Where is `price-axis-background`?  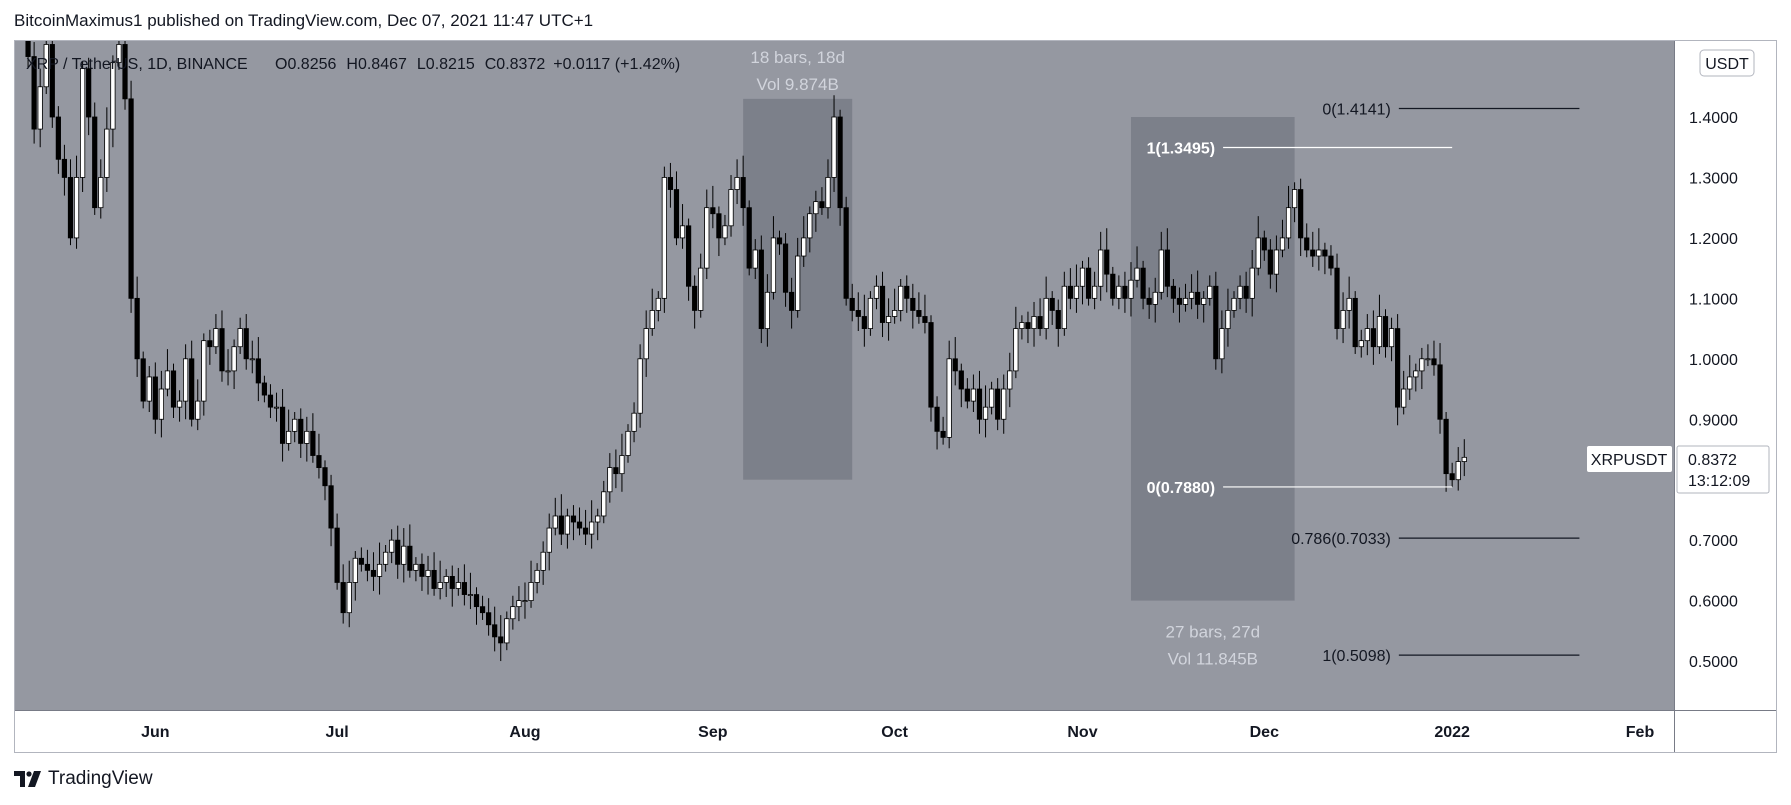
price-axis-background is located at coordinates (1725, 375).